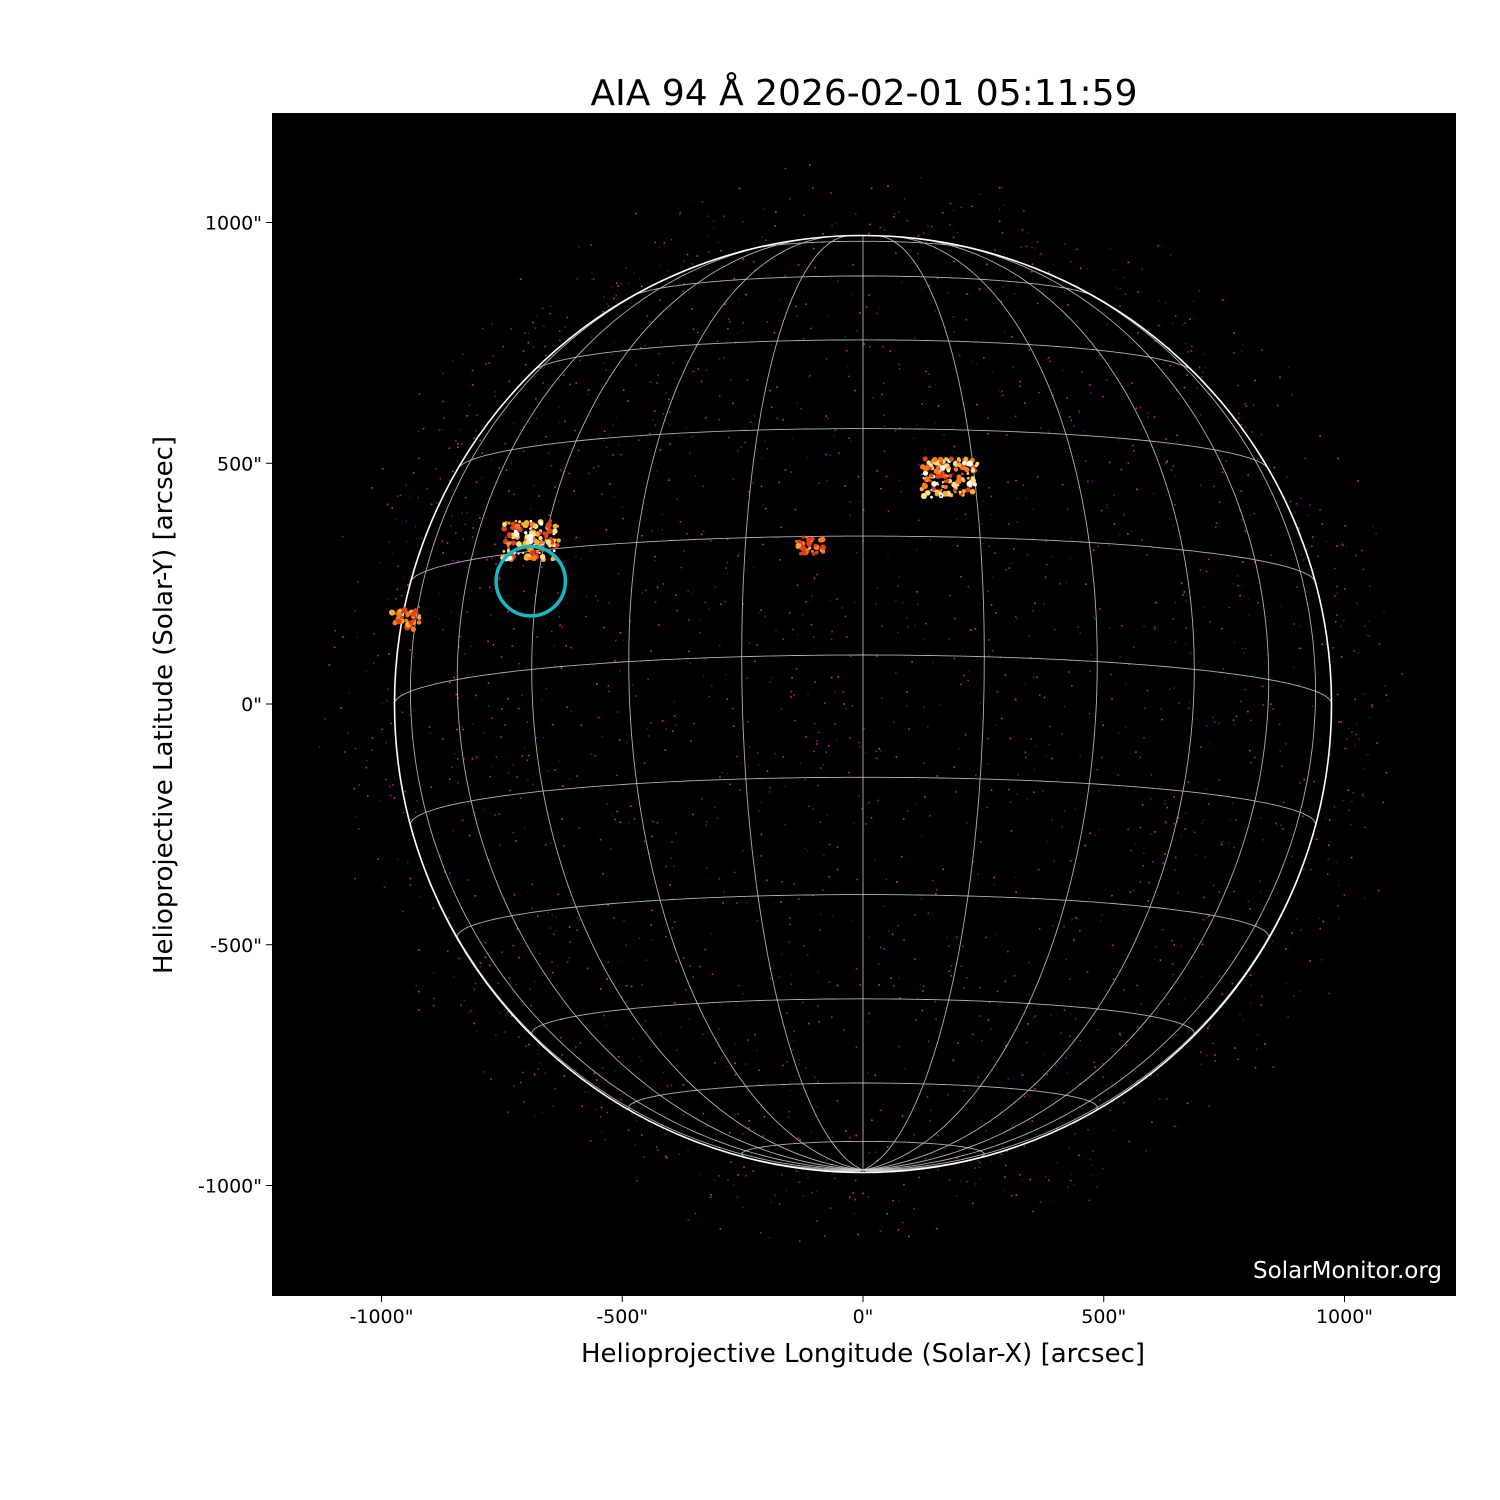 The height and width of the screenshot is (1500, 1500). Describe the element at coordinates (236, 946) in the screenshot. I see `y-tick-label: -500"` at that location.